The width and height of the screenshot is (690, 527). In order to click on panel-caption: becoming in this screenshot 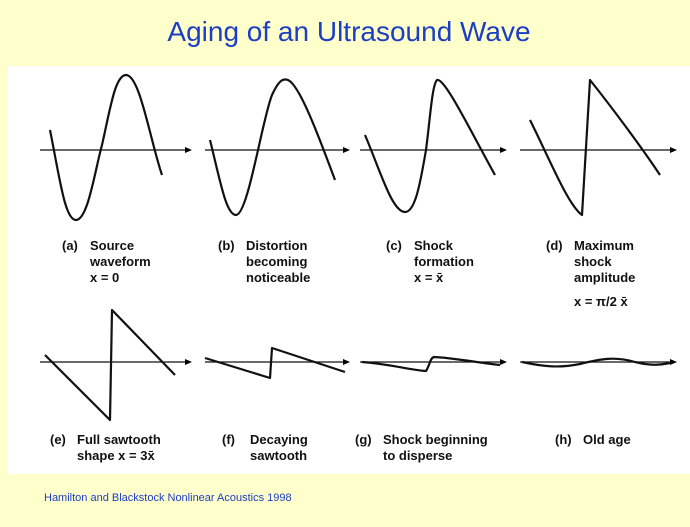, I will do `click(276, 261)`.